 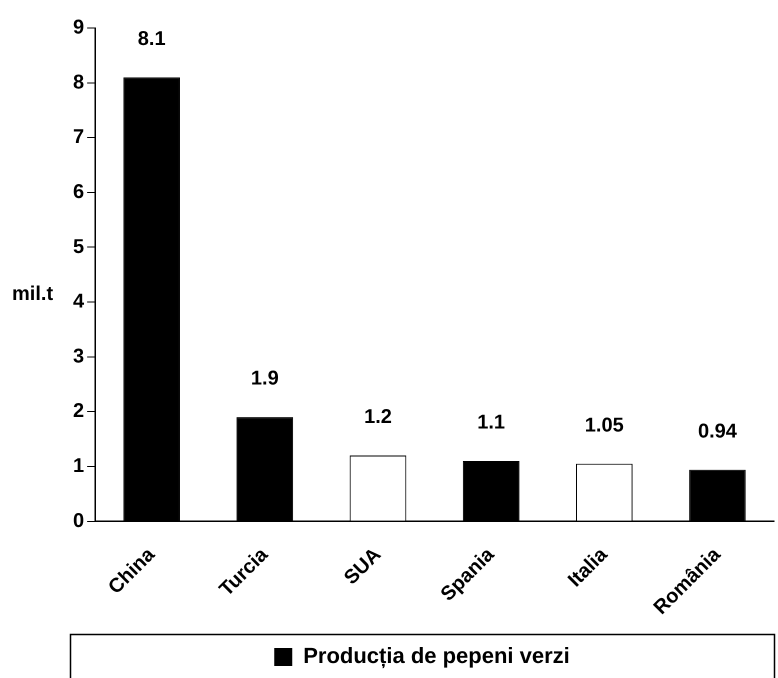 What do you see at coordinates (78, 356) in the screenshot?
I see `y-tick-label: 3` at bounding box center [78, 356].